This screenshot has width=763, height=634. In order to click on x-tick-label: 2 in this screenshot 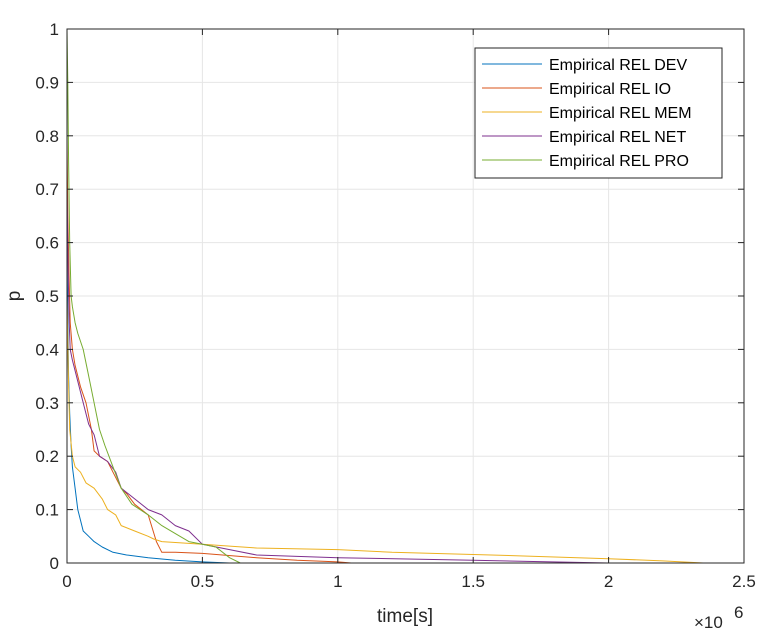, I will do `click(608, 581)`.